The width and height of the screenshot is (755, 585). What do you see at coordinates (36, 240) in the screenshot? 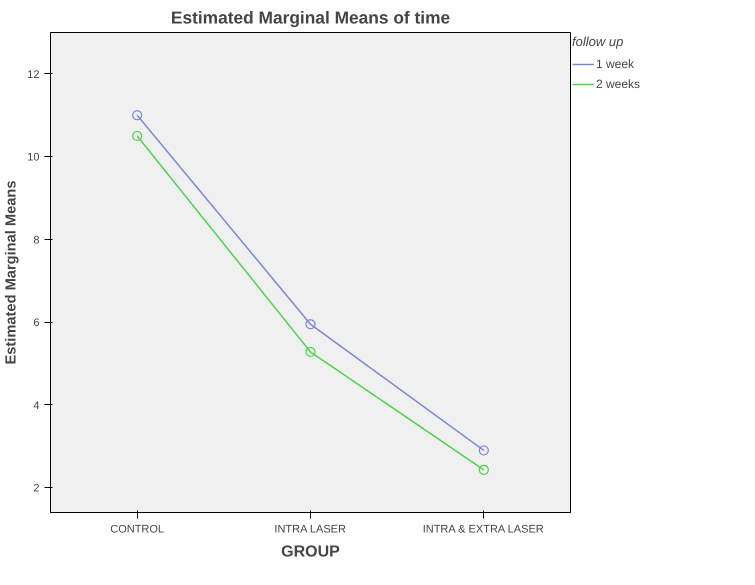
I see `y-tick-label: 8` at bounding box center [36, 240].